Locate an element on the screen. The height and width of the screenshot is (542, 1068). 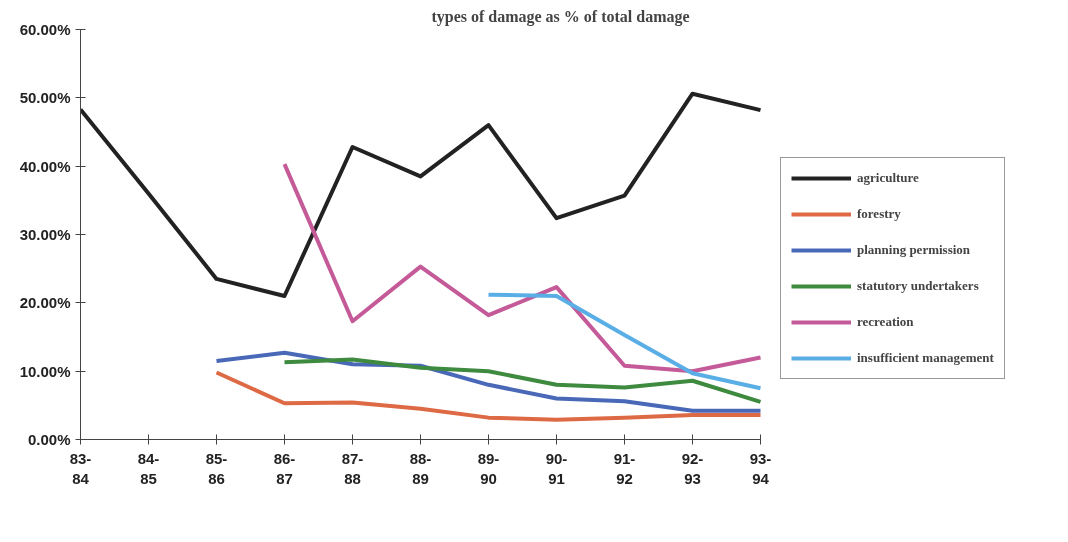
x-tick-label: 93-94 is located at coordinates (760, 468).